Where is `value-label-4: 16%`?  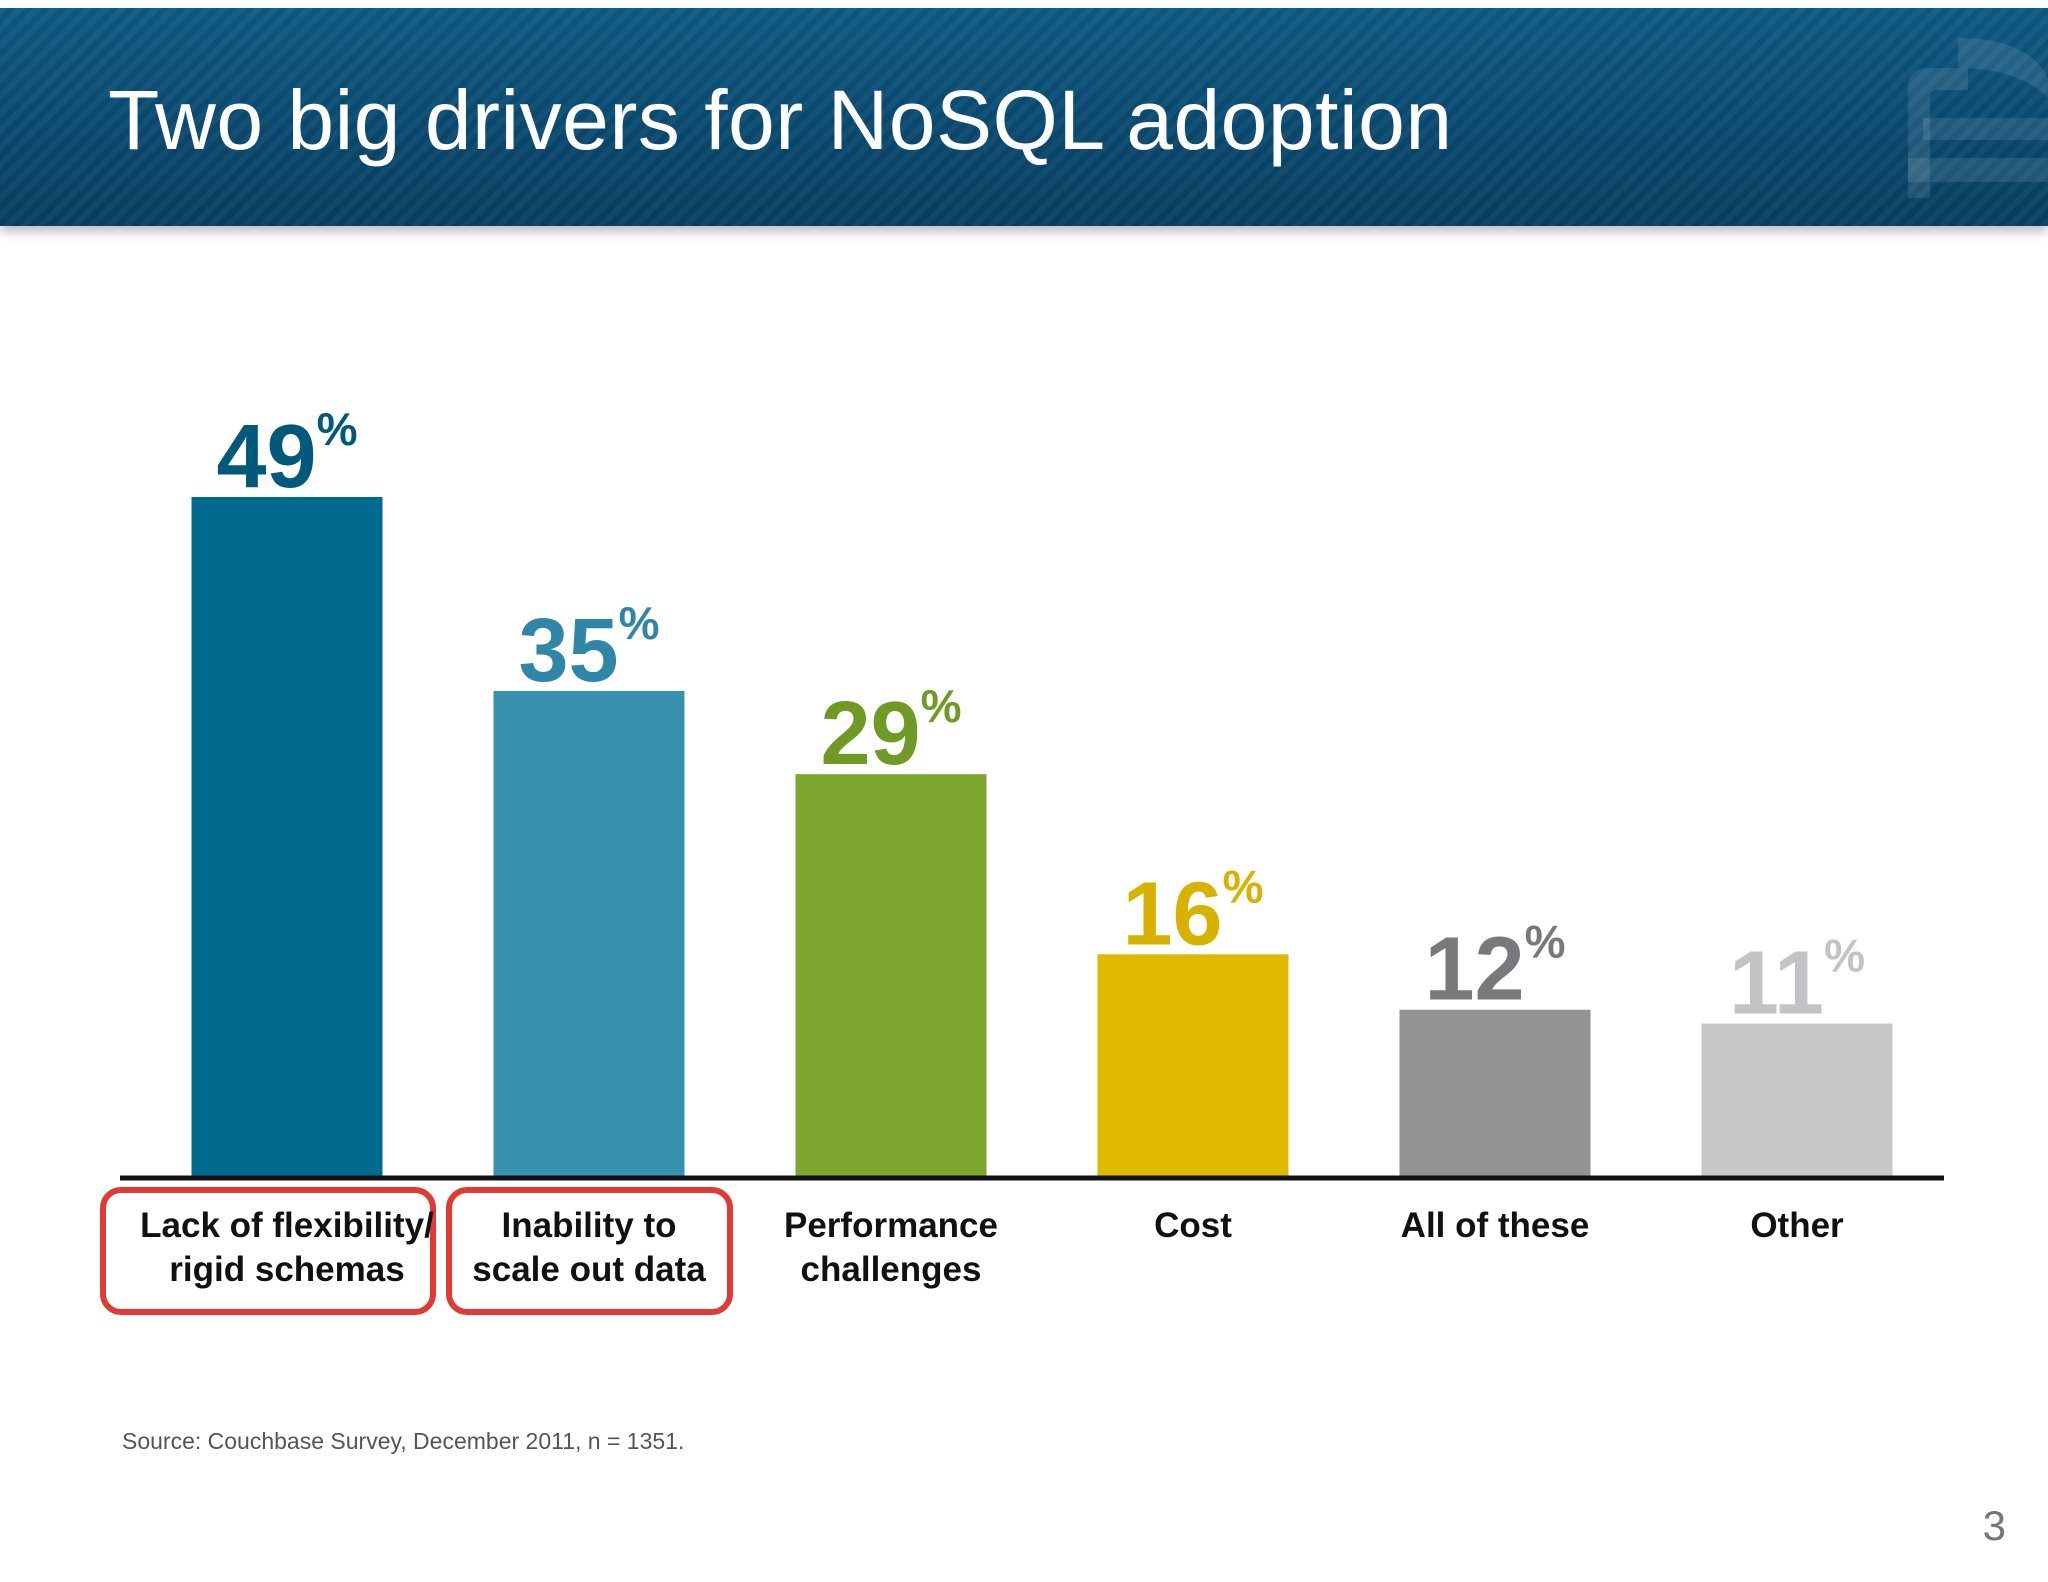 value-label-4: 16% is located at coordinates (1192, 912).